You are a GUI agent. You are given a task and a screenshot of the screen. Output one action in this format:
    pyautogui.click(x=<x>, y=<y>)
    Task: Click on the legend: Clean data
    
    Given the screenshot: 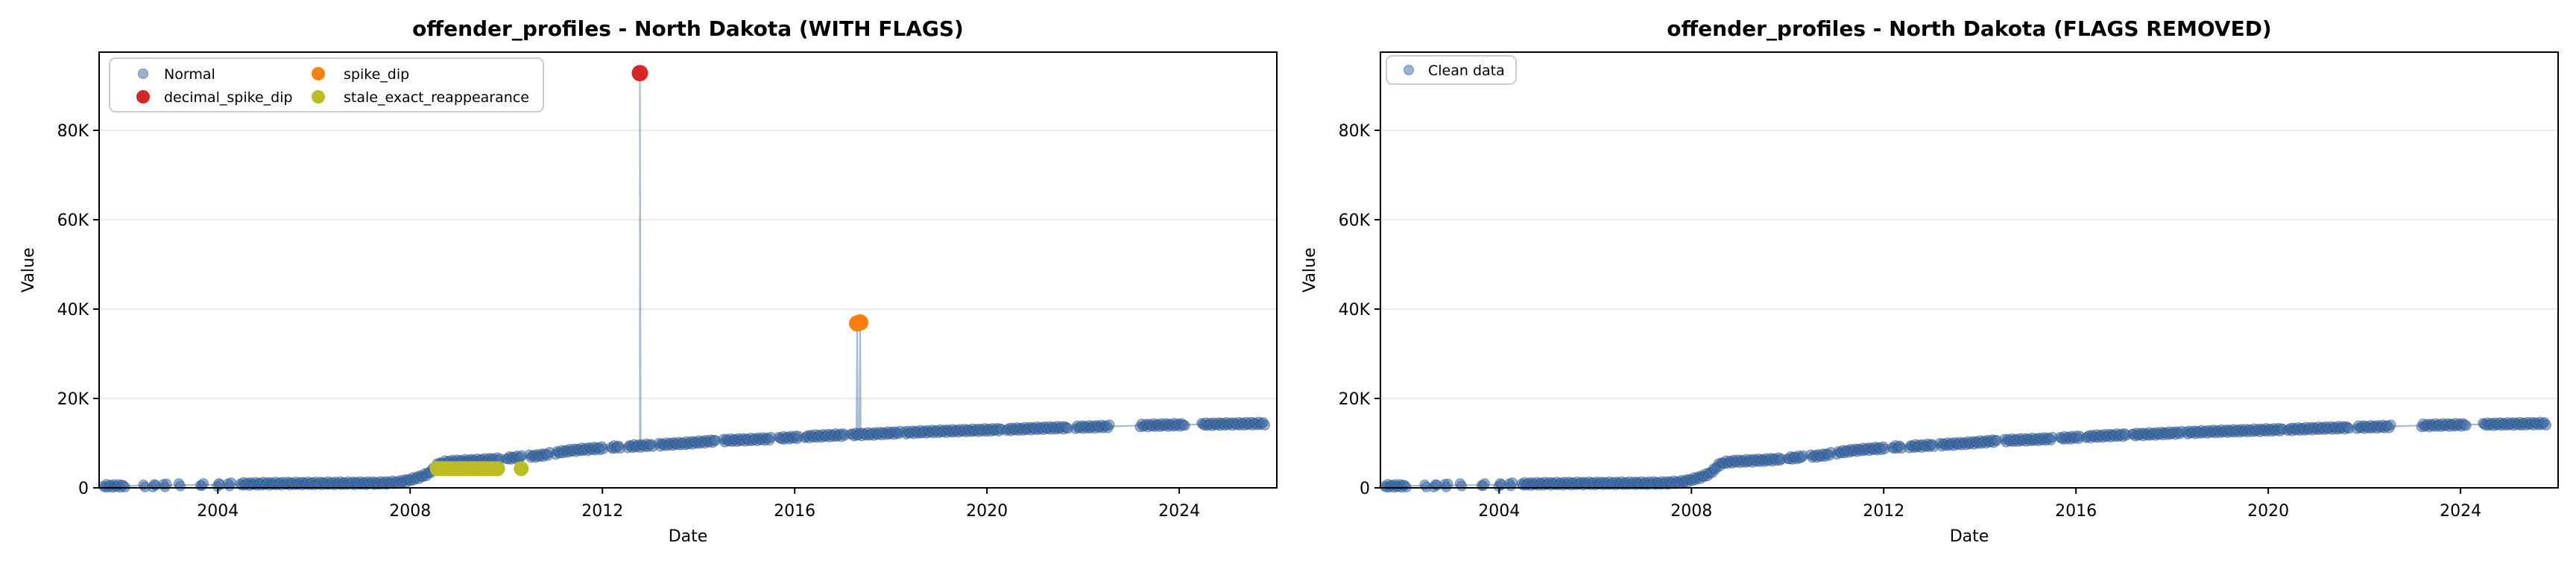 What is the action you would take?
    pyautogui.click(x=1451, y=70)
    